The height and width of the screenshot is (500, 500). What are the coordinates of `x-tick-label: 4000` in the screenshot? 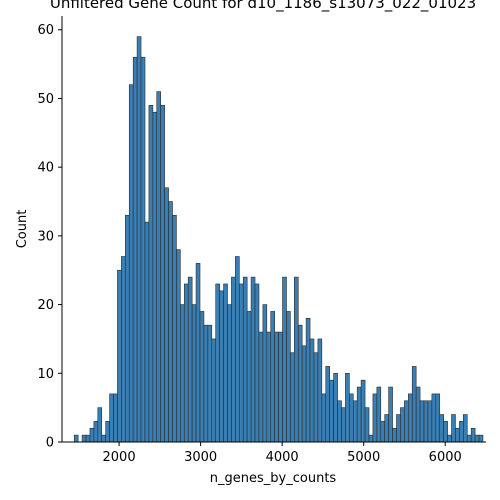 It's located at (282, 457).